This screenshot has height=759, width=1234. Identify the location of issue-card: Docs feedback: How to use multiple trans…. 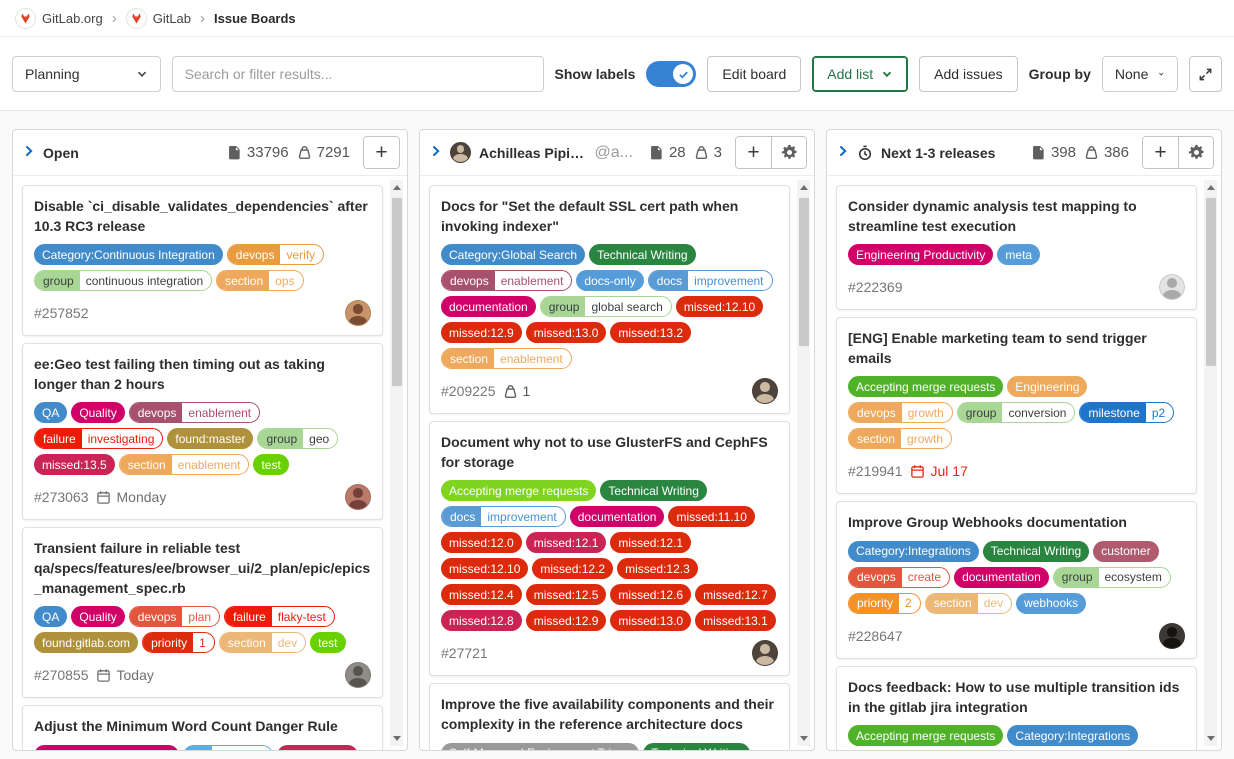
(1016, 707).